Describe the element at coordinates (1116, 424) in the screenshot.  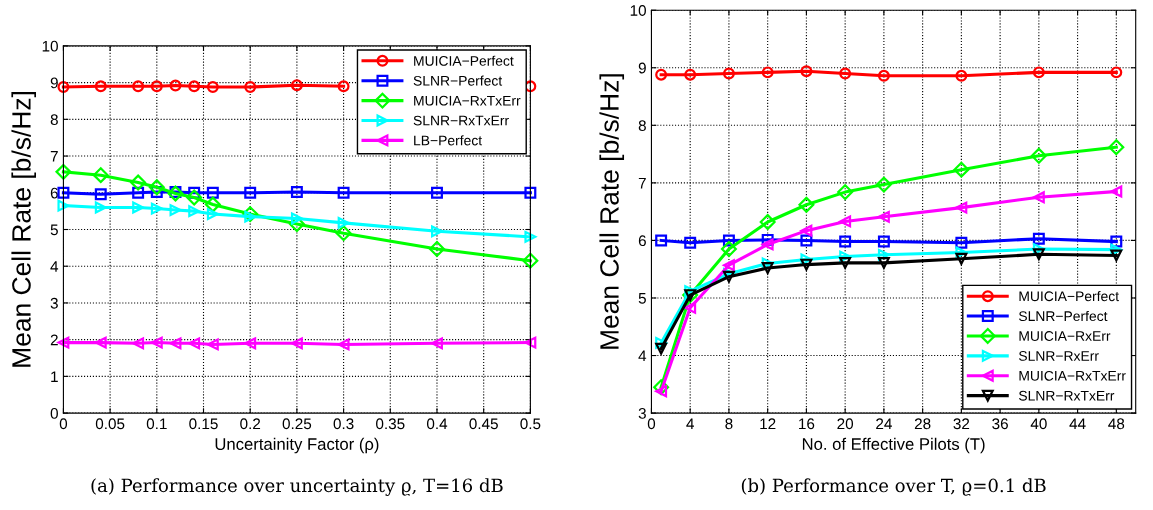
I see `x-tick-label: 48` at that location.